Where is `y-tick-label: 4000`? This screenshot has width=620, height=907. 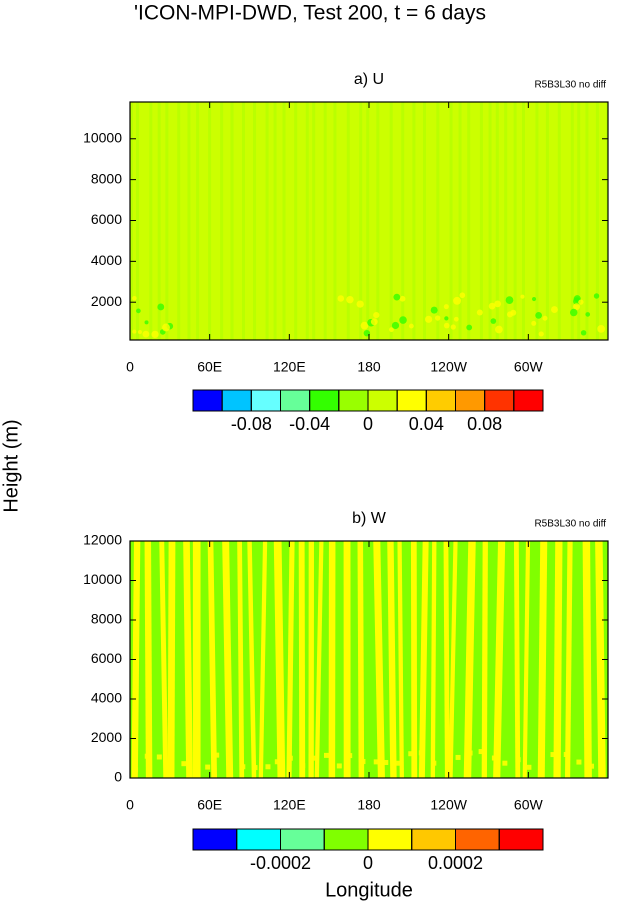 y-tick-label: 4000 is located at coordinates (106, 698).